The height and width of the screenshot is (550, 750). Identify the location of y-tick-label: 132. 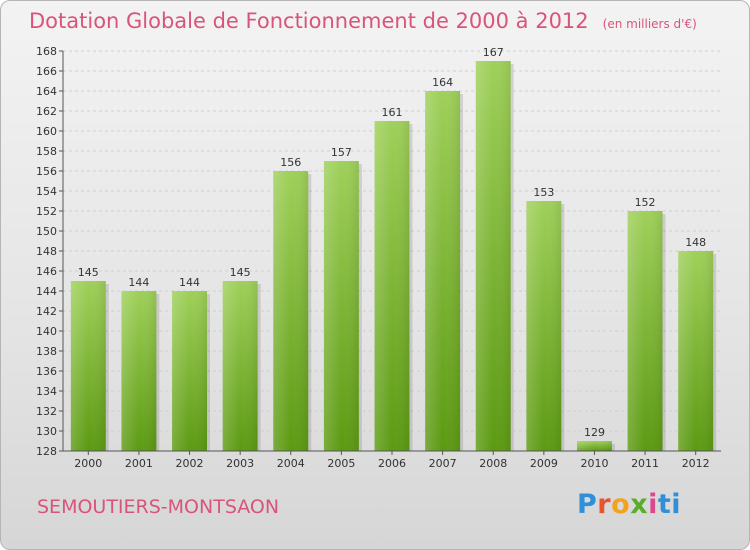
(46, 411).